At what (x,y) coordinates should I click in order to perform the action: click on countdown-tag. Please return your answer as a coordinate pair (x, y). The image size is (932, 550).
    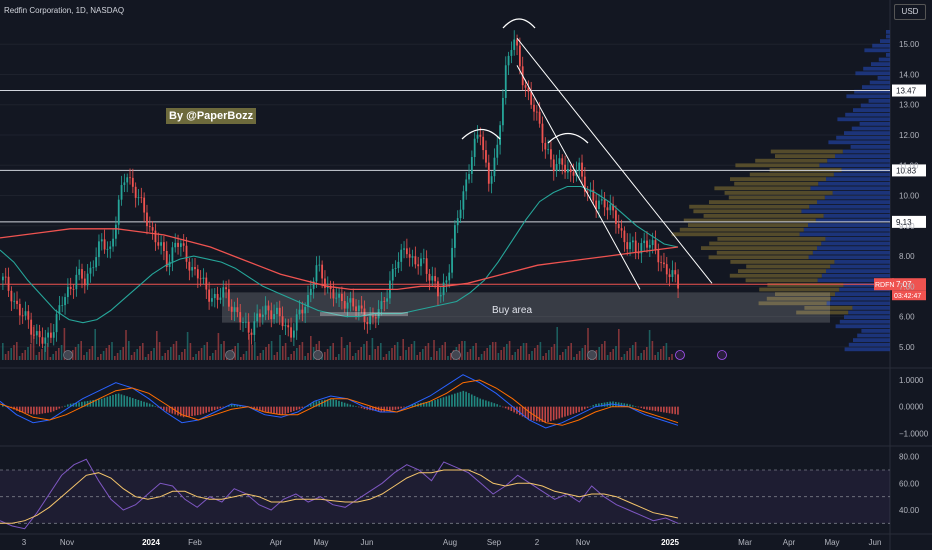
    Looking at the image, I should click on (909, 295).